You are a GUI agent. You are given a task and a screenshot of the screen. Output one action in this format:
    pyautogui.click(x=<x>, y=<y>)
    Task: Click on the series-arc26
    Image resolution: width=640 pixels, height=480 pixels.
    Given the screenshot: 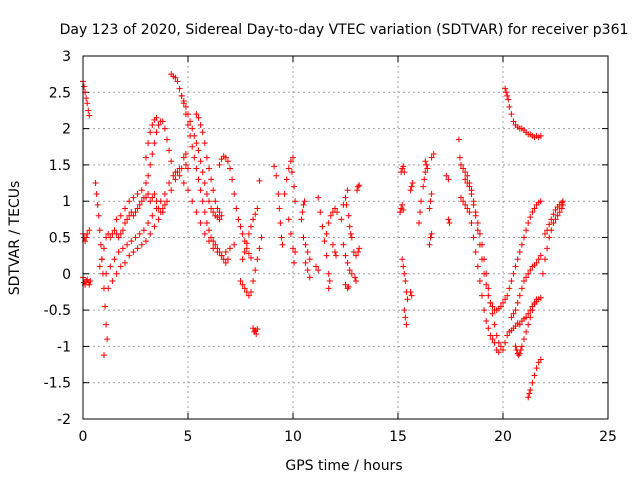 What is the action you would take?
    pyautogui.click(x=324, y=243)
    